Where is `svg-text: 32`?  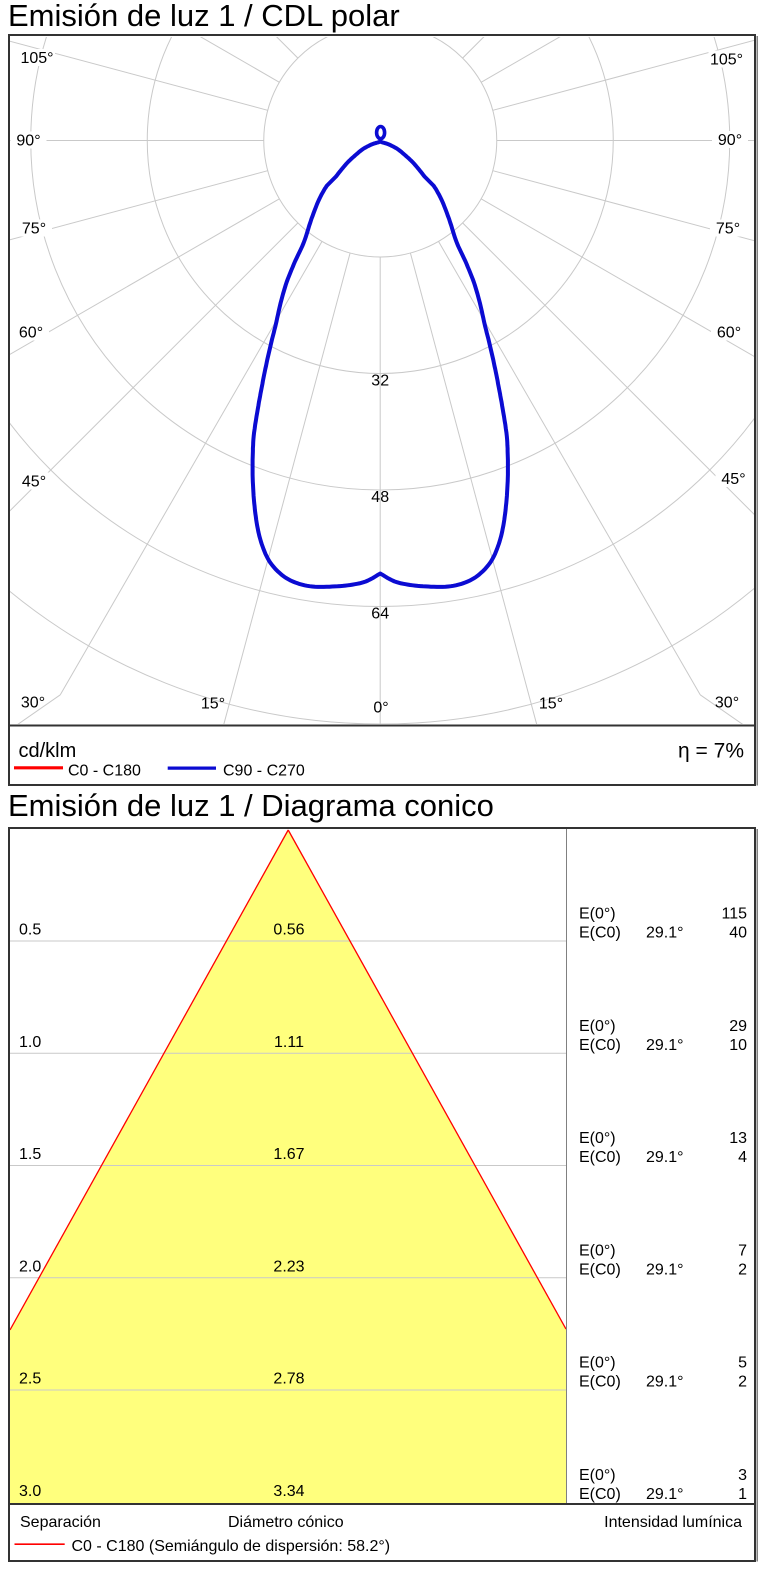 svg-text: 32 is located at coordinates (380, 381).